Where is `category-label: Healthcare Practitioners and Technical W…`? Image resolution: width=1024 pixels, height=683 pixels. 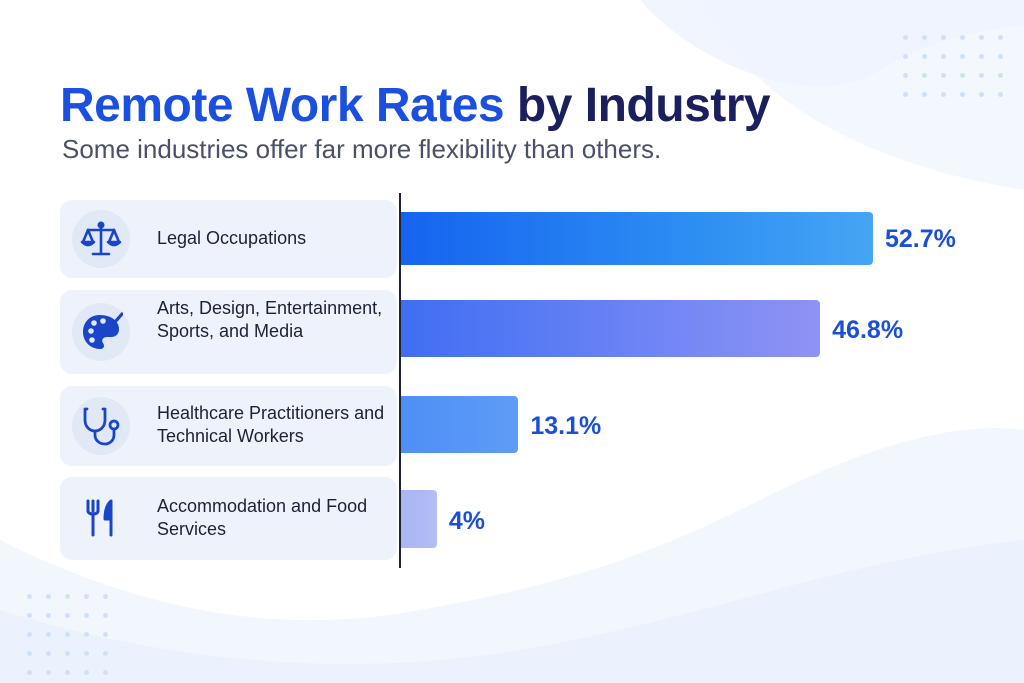
category-label: Healthcare Practitioners and Technical W… is located at coordinates (271, 424).